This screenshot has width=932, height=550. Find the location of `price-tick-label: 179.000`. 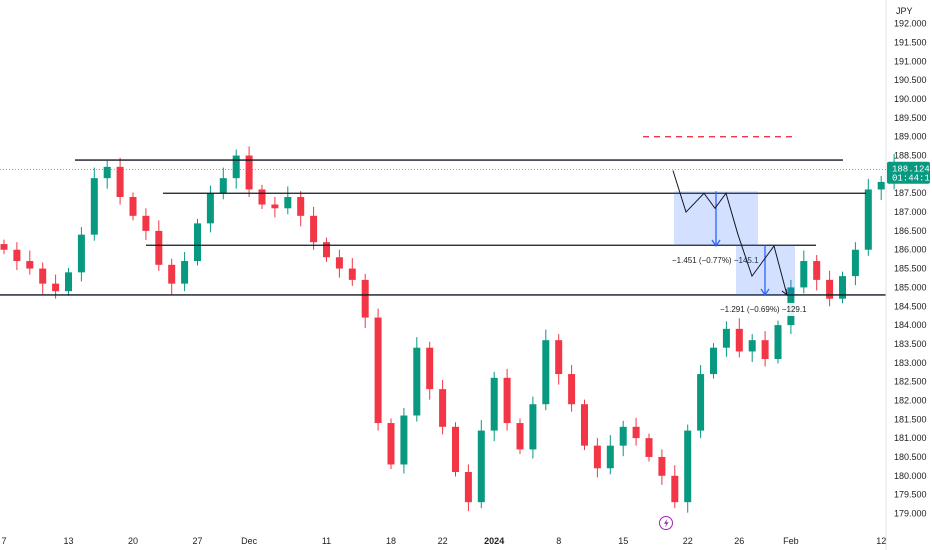

price-tick-label: 179.000 is located at coordinates (910, 513).